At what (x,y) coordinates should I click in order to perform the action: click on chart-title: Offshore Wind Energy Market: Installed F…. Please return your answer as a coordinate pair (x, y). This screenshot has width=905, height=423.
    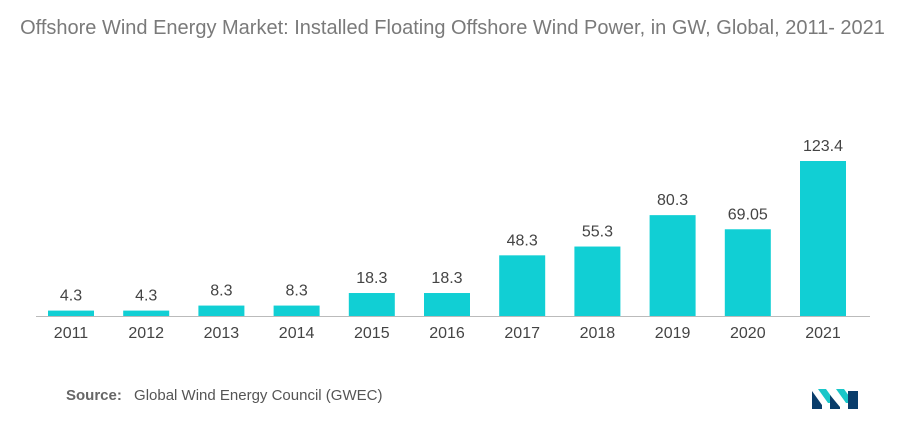
    Looking at the image, I should click on (452, 28).